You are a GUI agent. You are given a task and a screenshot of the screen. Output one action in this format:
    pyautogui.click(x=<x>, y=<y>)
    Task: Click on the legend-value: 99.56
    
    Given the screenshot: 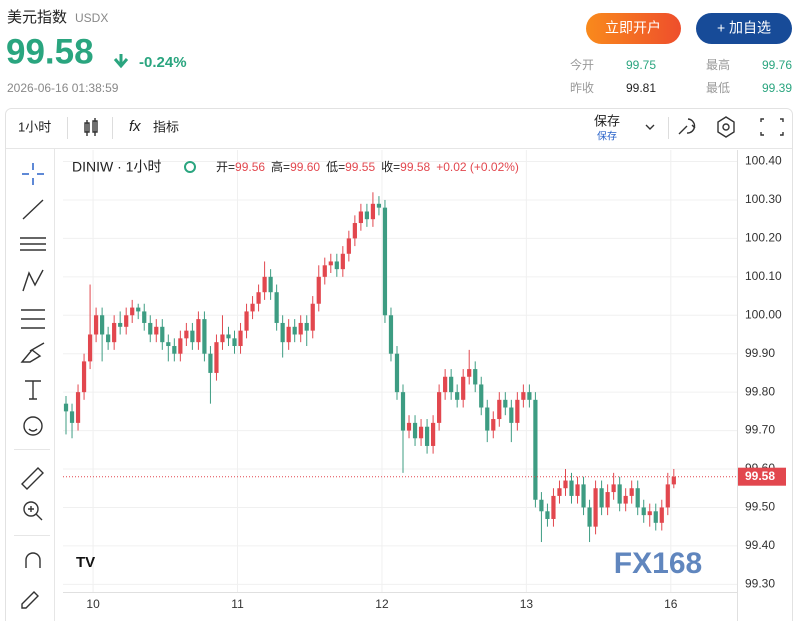 What is the action you would take?
    pyautogui.click(x=250, y=167)
    